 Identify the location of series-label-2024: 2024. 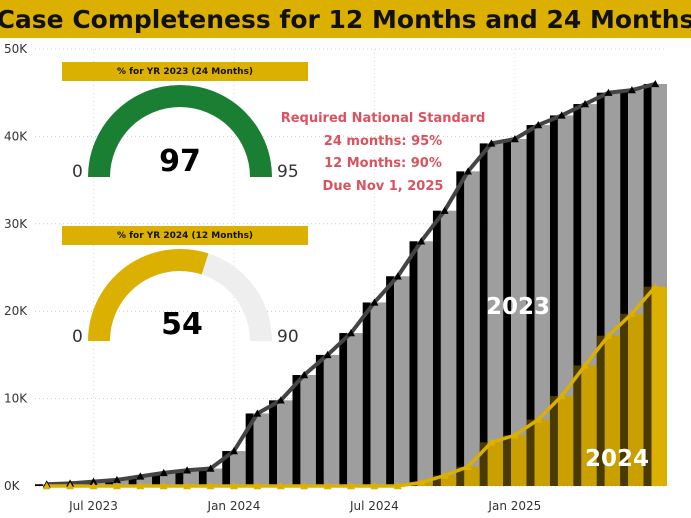
(617, 459).